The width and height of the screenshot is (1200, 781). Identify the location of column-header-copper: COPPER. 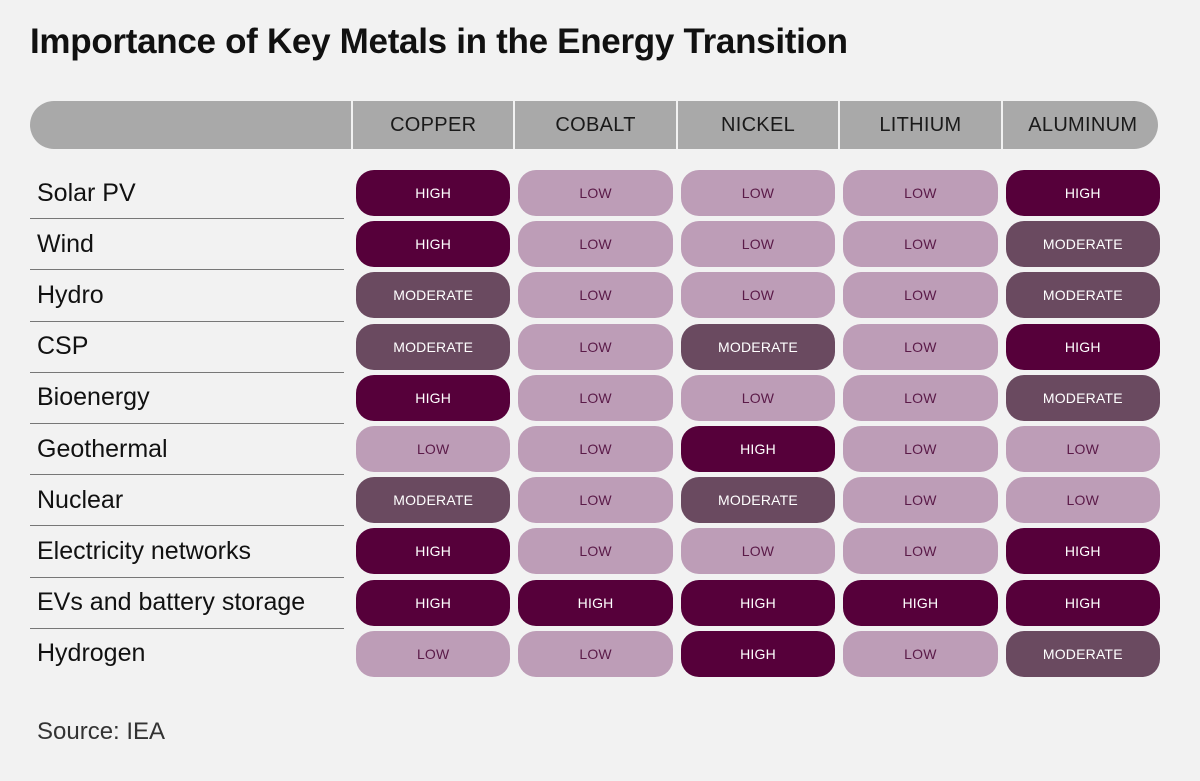
(433, 124).